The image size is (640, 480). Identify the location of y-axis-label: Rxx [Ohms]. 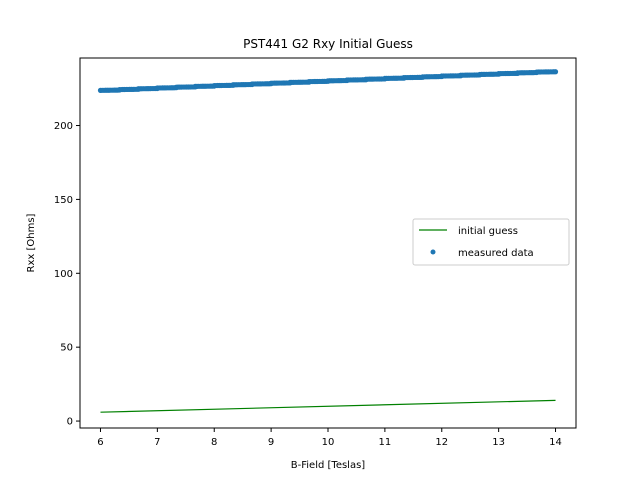
(31, 242).